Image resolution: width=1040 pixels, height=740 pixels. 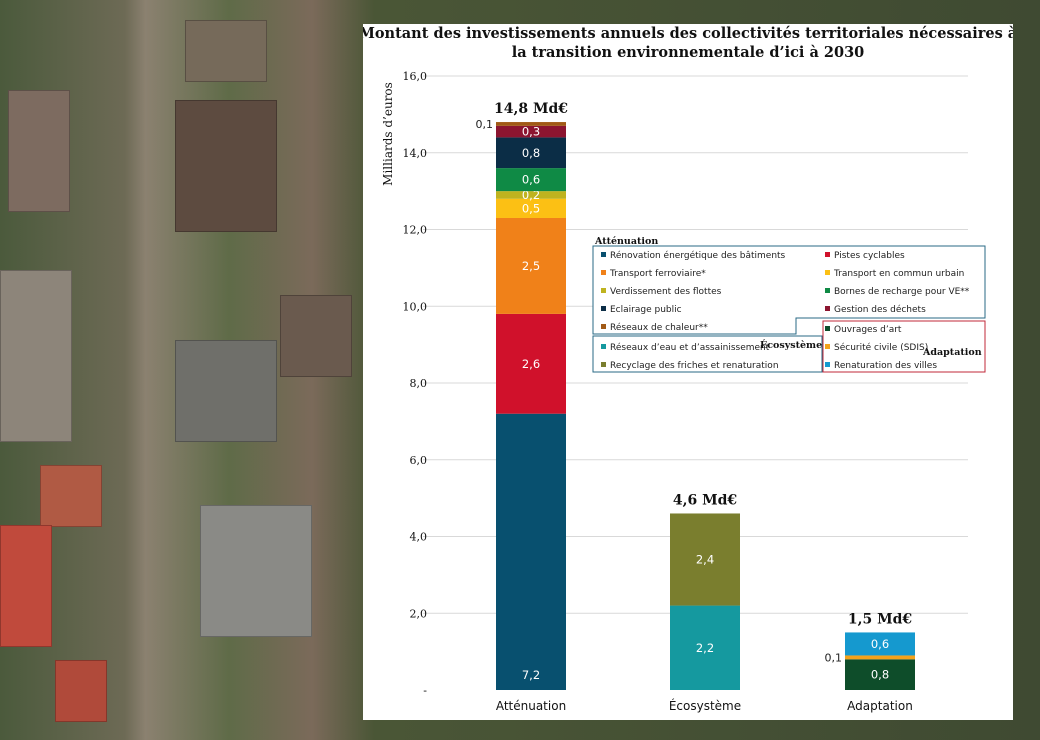 What do you see at coordinates (868, 330) in the screenshot?
I see `legend-item: Ouvrages d’art` at bounding box center [868, 330].